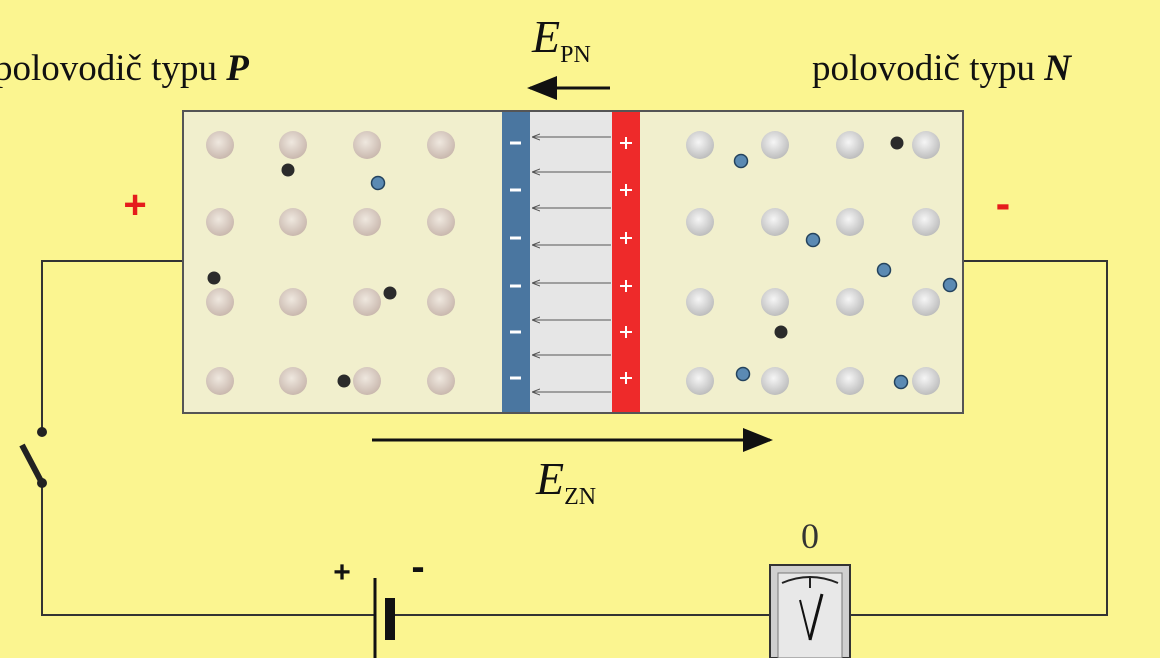 The image size is (1160, 658). Describe the element at coordinates (384, 618) in the screenshot. I see `battery` at that location.